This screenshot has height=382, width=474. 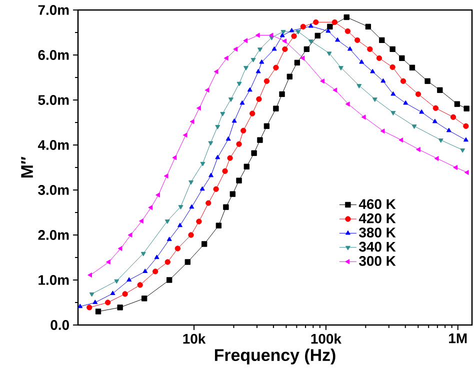 What do you see at coordinates (53, 10) in the screenshot?
I see `y-tick-label: 7.0m` at bounding box center [53, 10].